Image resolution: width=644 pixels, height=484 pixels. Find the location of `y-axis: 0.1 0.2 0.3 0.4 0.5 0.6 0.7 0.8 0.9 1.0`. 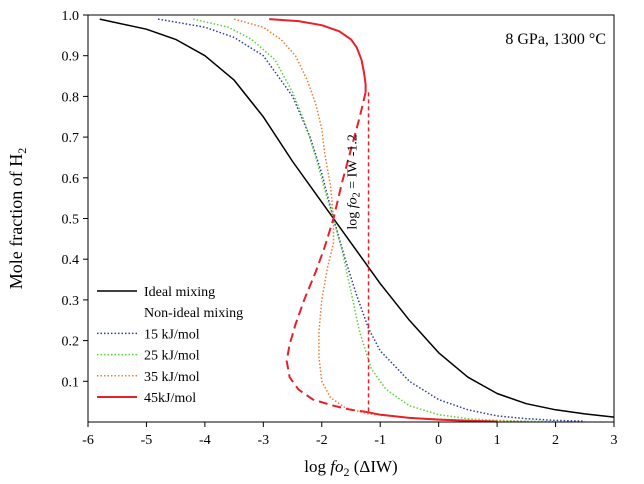

y-axis: 0.1 0.2 0.3 0.4 0.5 0.6 0.7 0.8 0.9 1.0 is located at coordinates (75, 199).